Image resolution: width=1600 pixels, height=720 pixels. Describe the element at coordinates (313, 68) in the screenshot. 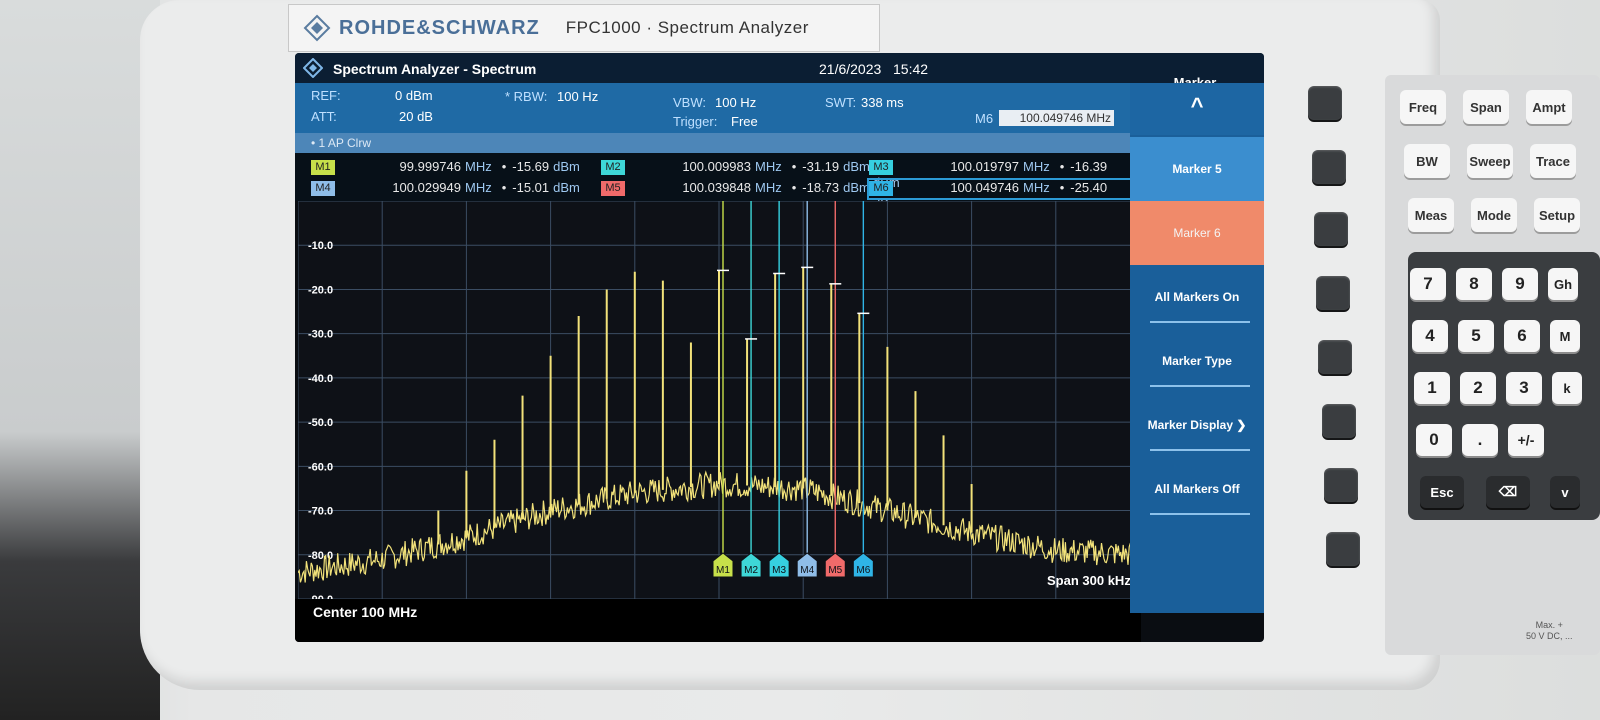

I see `app-logo-icon` at that location.